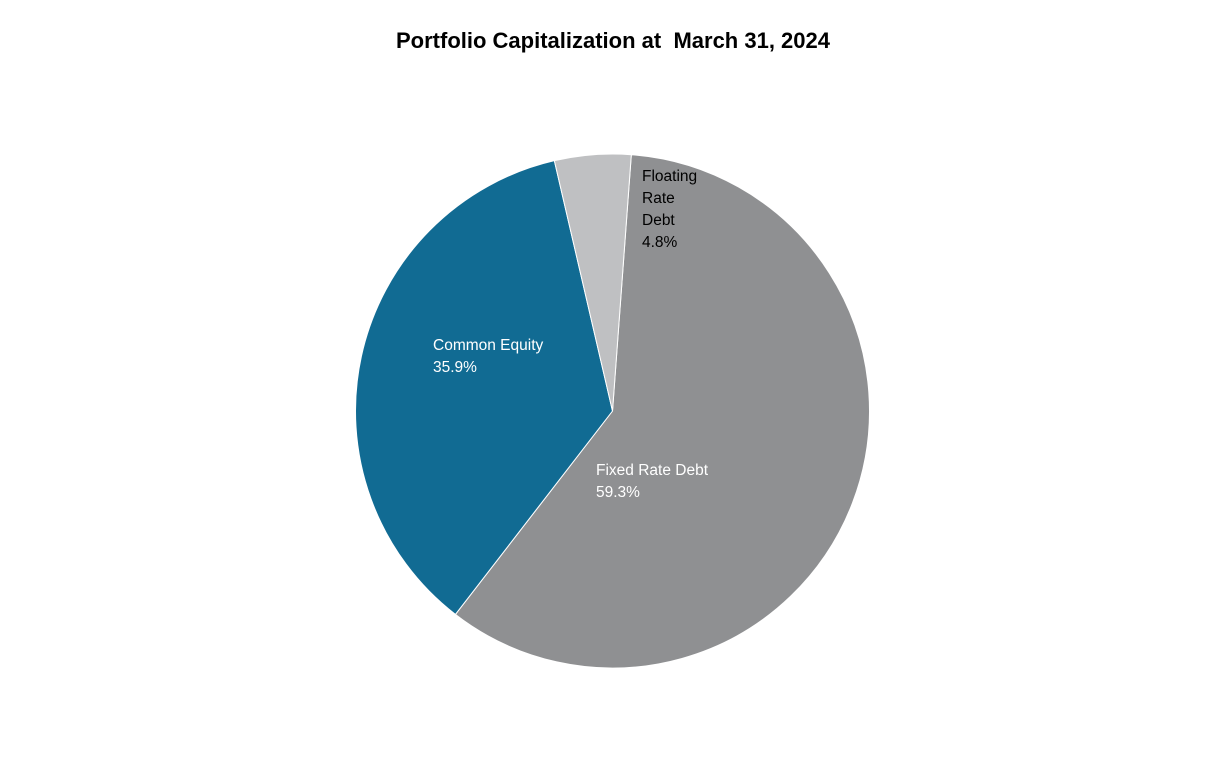 Image resolution: width=1226 pixels, height=760 pixels. What do you see at coordinates (652, 470) in the screenshot?
I see `slice-label-name: Fixed Rate Debt` at bounding box center [652, 470].